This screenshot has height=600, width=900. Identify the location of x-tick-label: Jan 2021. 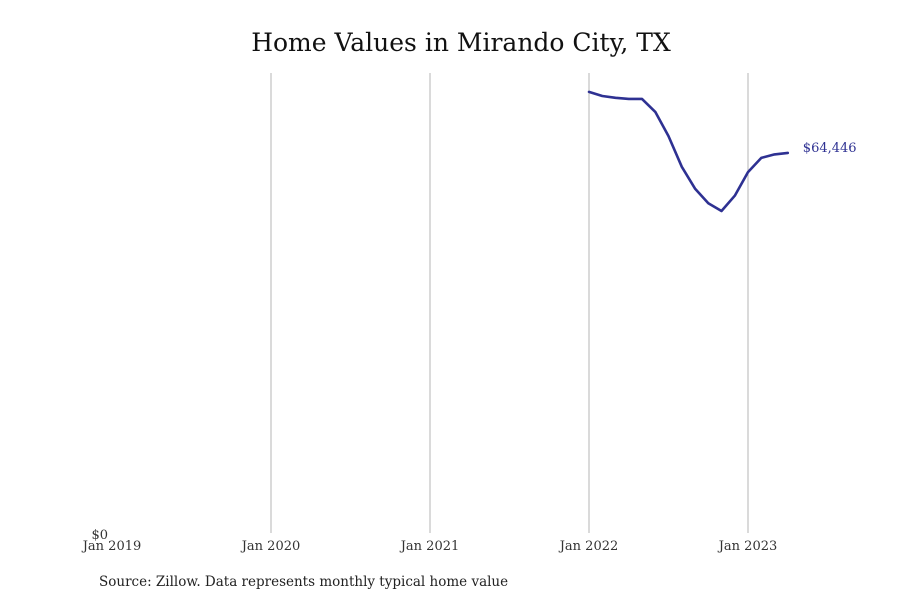
(429, 546).